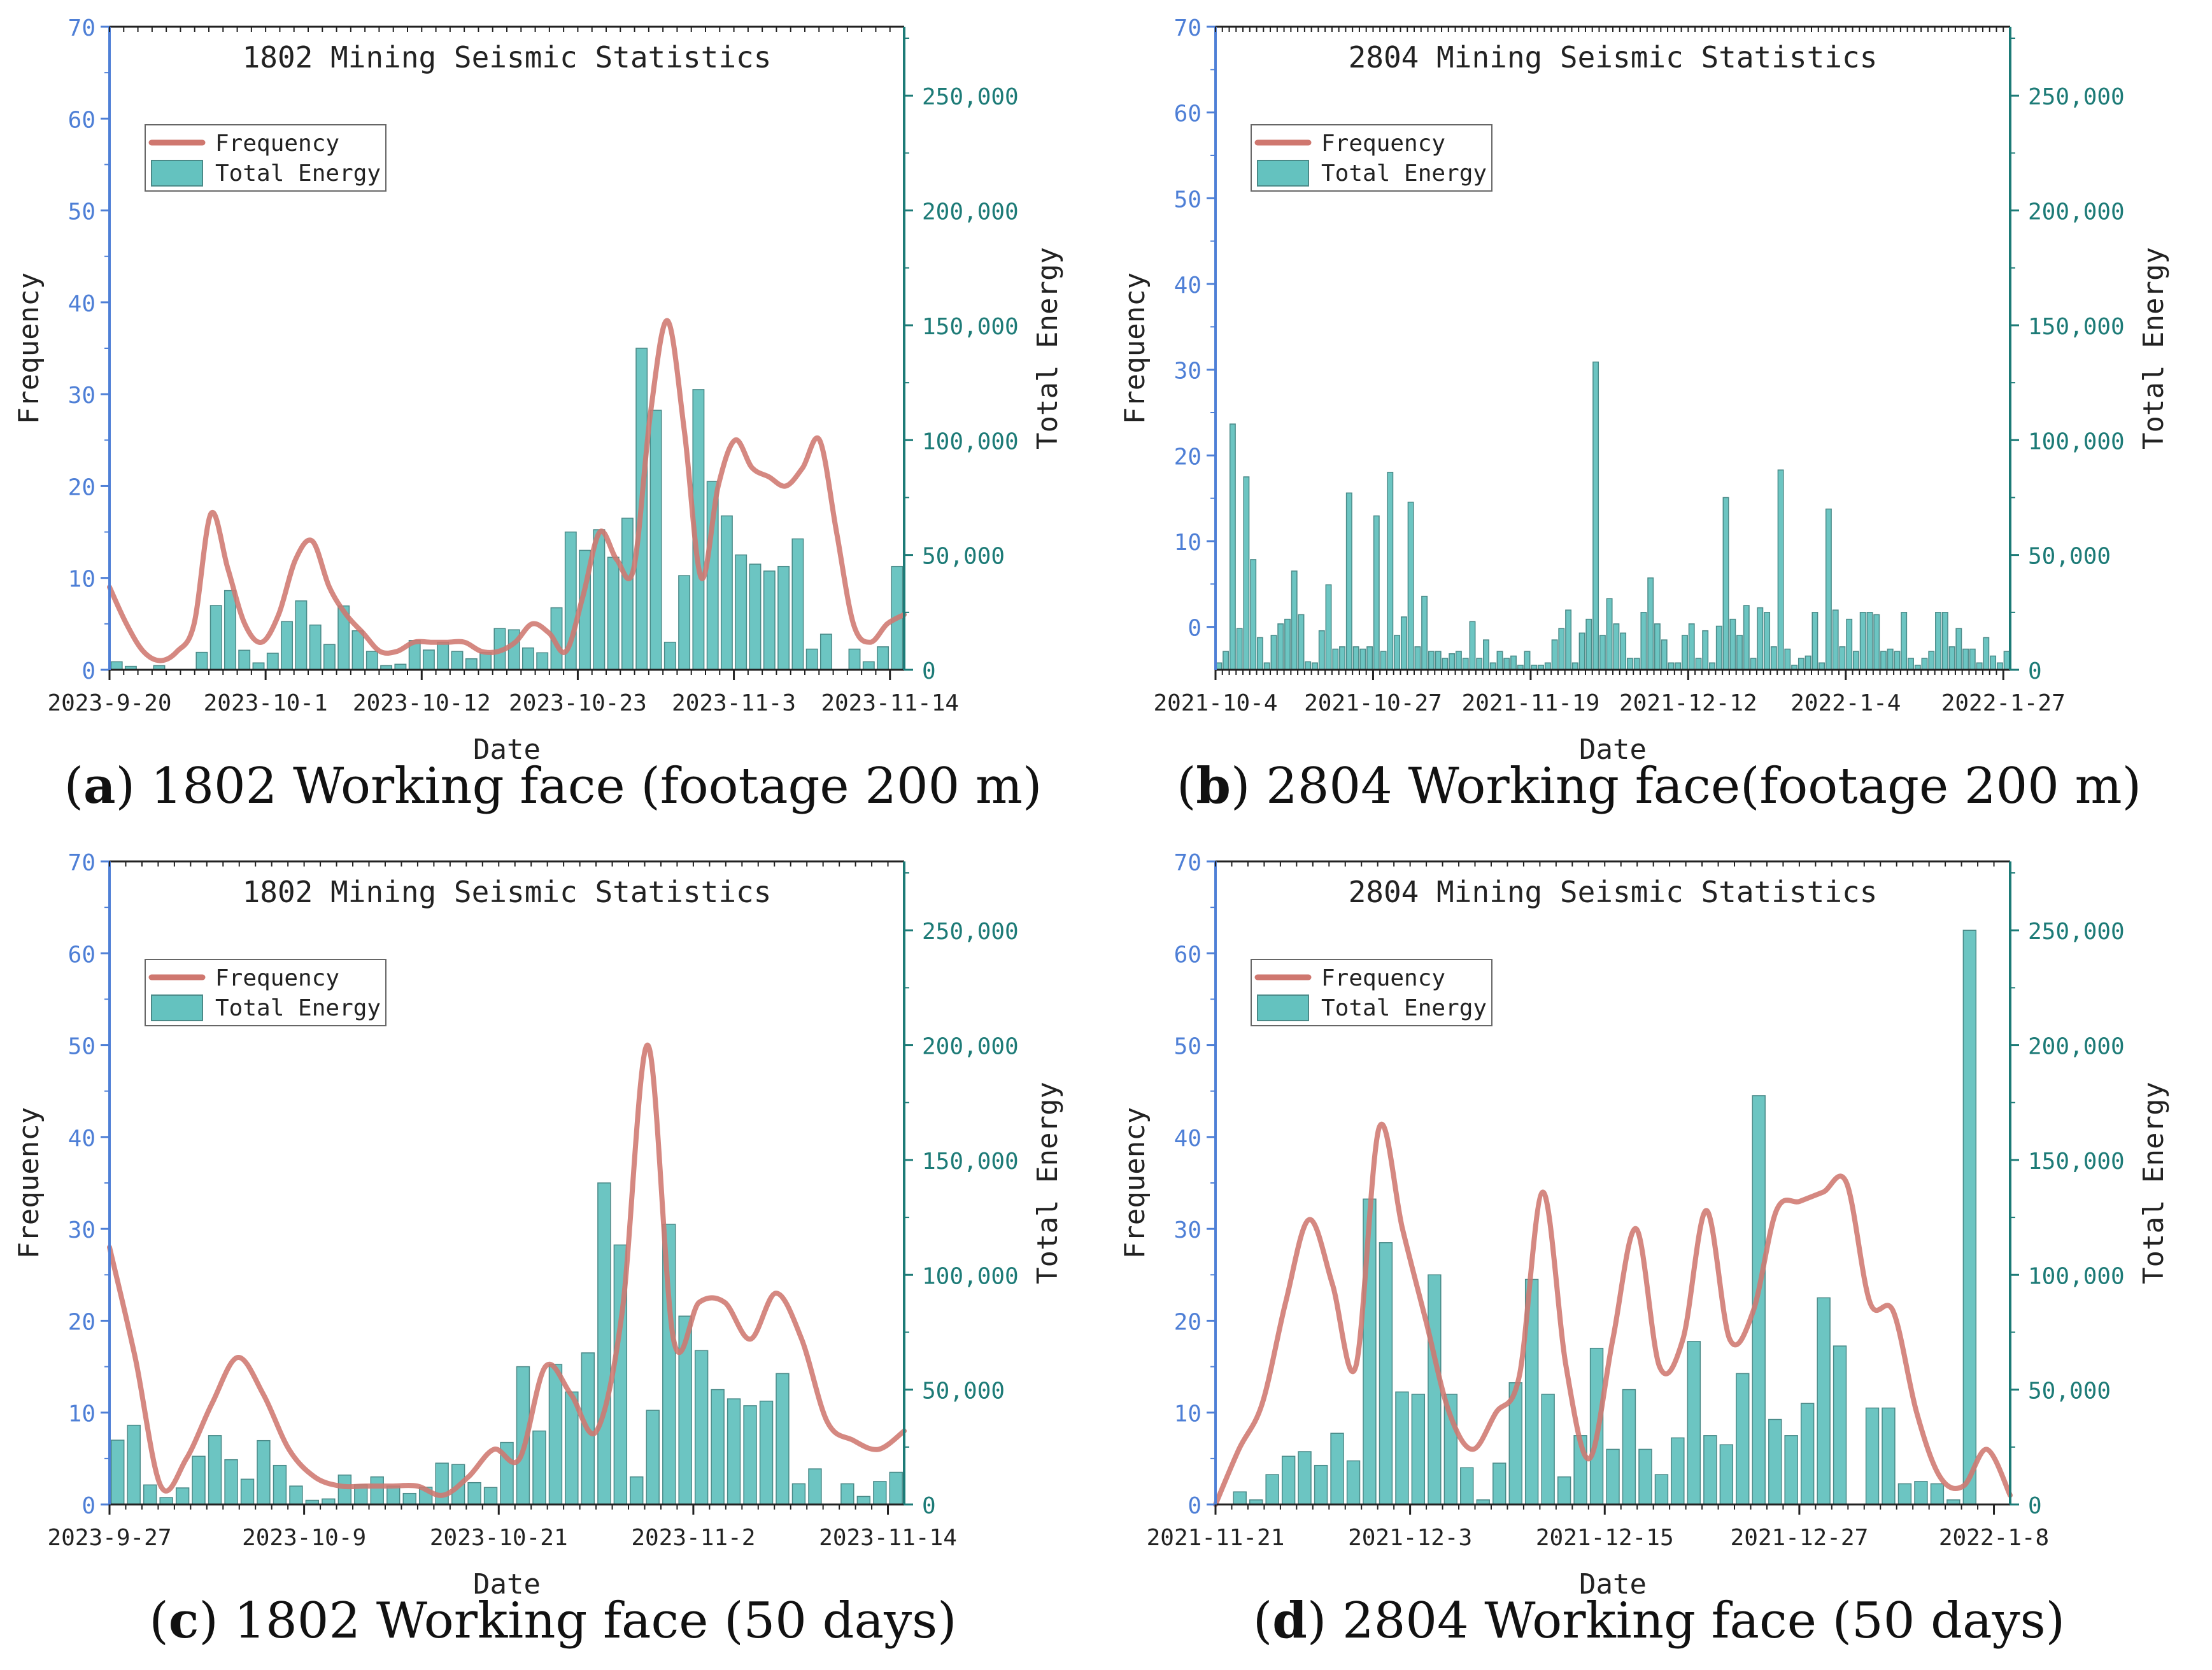 Image resolution: width=2212 pixels, height=1670 pixels. Describe the element at coordinates (2076, 932) in the screenshot. I see `right-tick-label-d-5: 250,000` at that location.